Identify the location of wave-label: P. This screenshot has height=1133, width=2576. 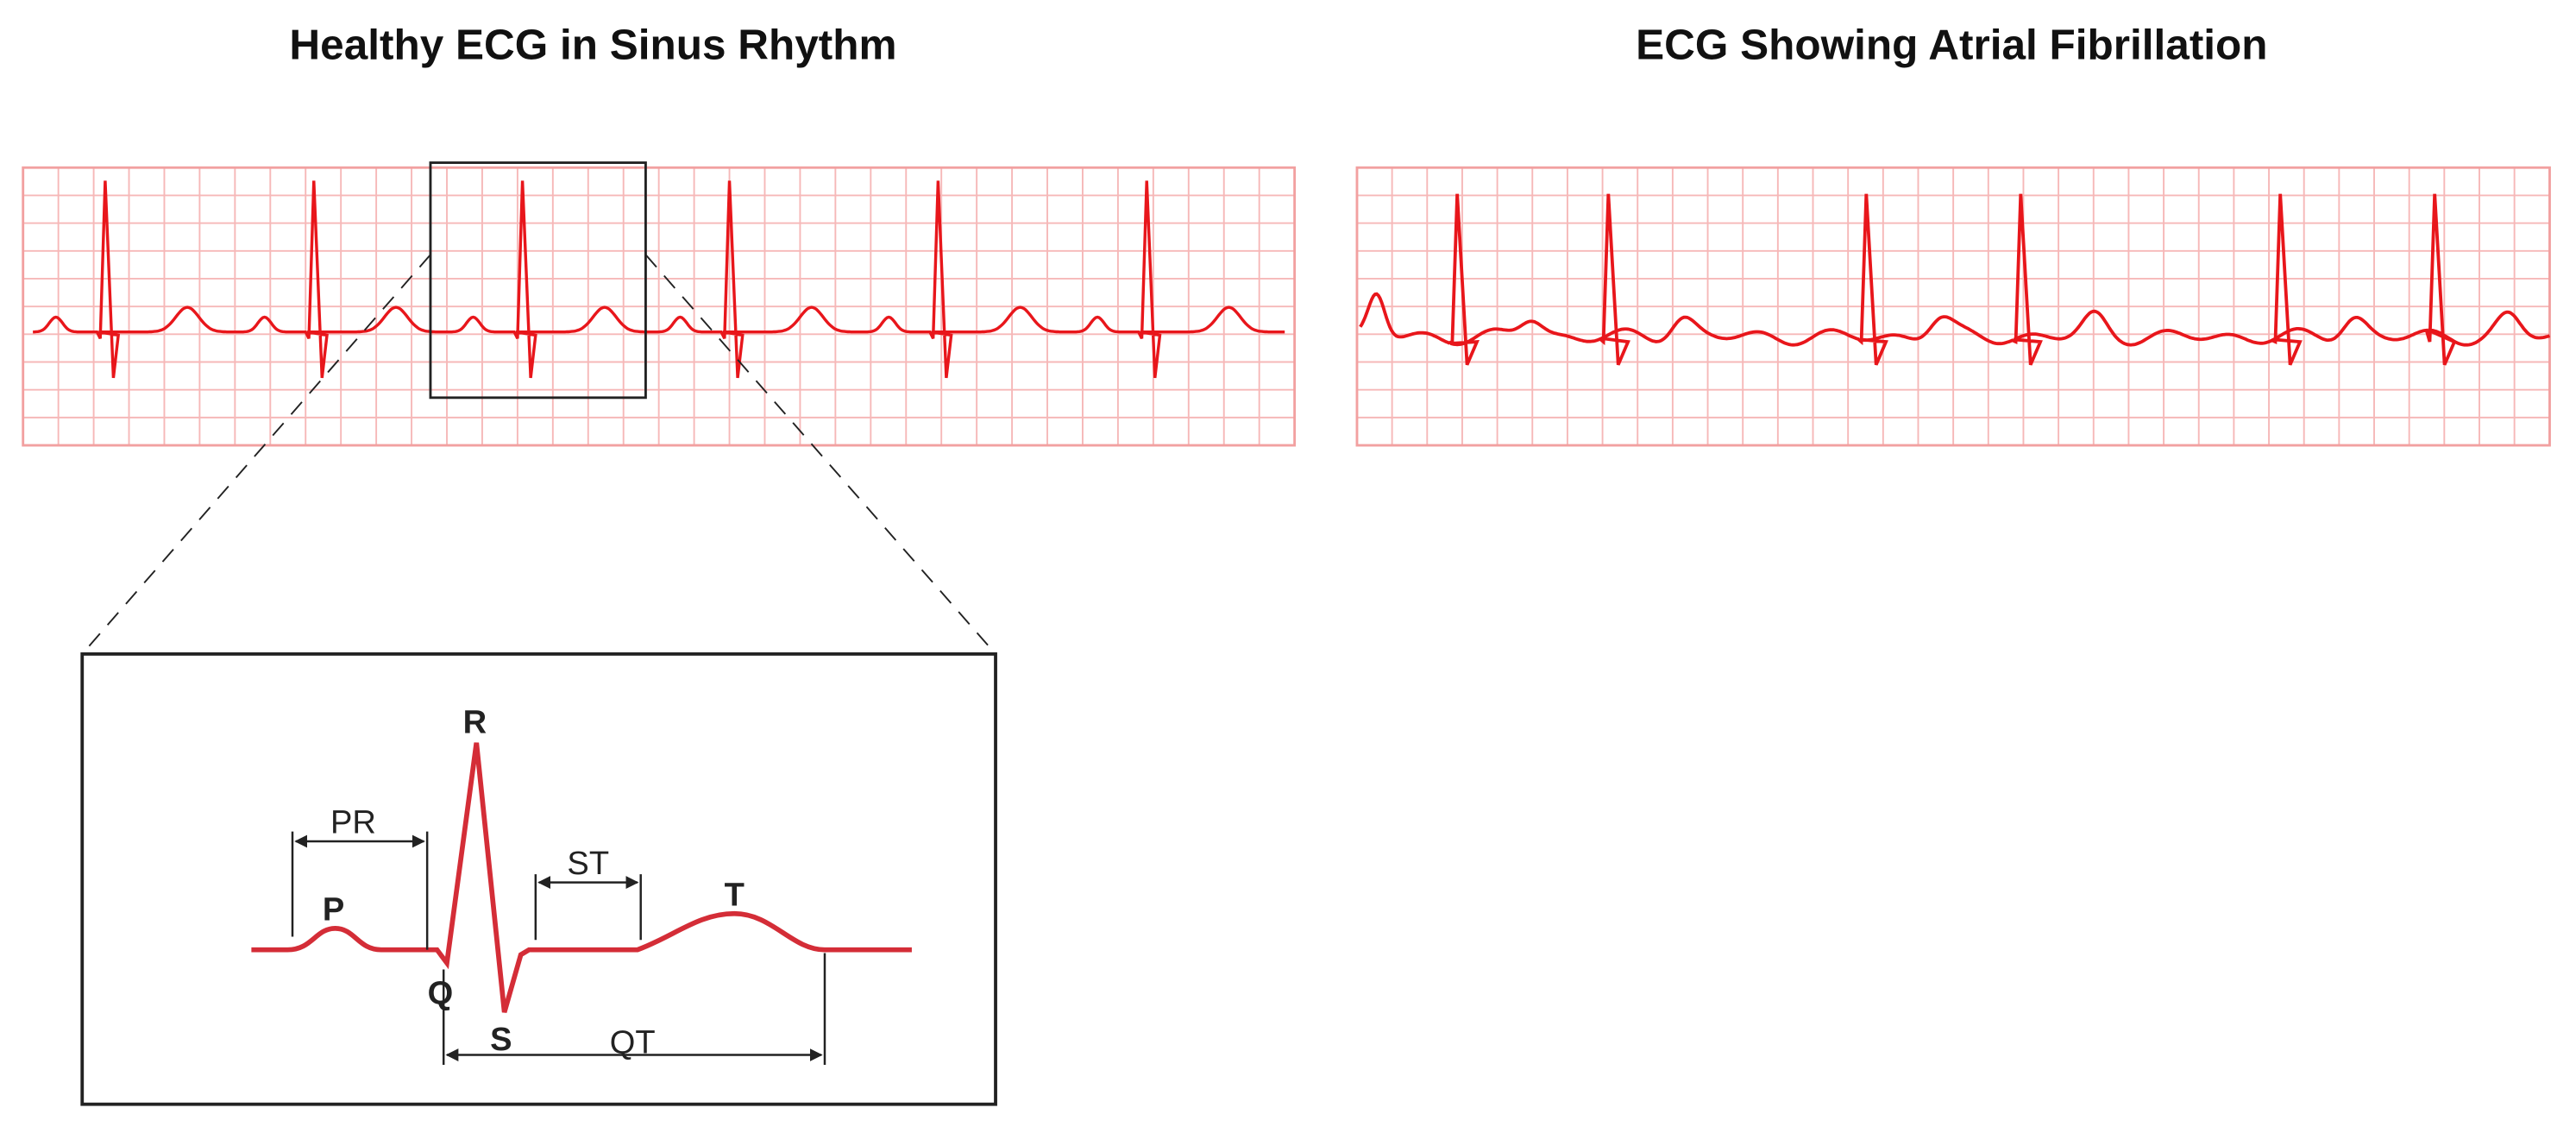
(333, 909).